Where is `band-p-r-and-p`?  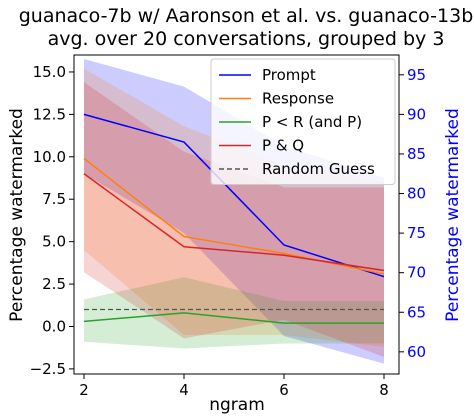
band-p-r-and-p is located at coordinates (234, 313).